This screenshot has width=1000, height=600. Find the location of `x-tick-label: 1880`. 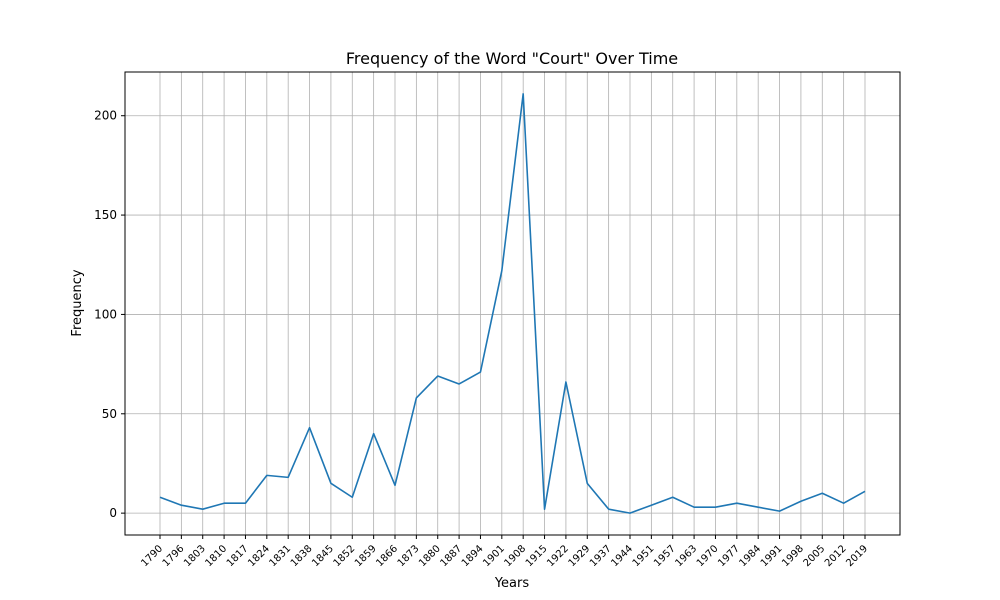

x-tick-label: 1880 is located at coordinates (430, 556).